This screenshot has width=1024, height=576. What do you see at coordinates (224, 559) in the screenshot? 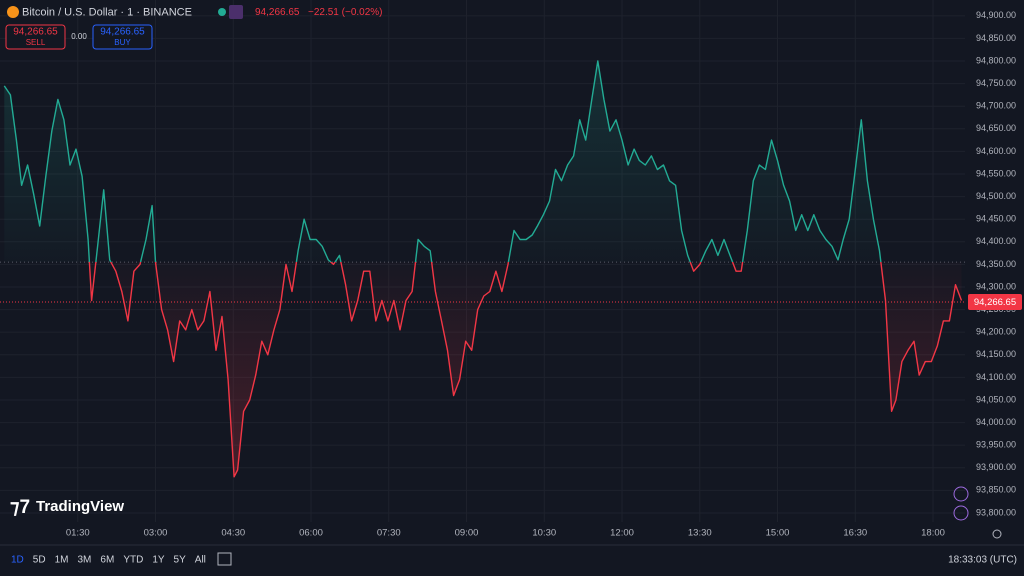
I see `date-range-icon` at bounding box center [224, 559].